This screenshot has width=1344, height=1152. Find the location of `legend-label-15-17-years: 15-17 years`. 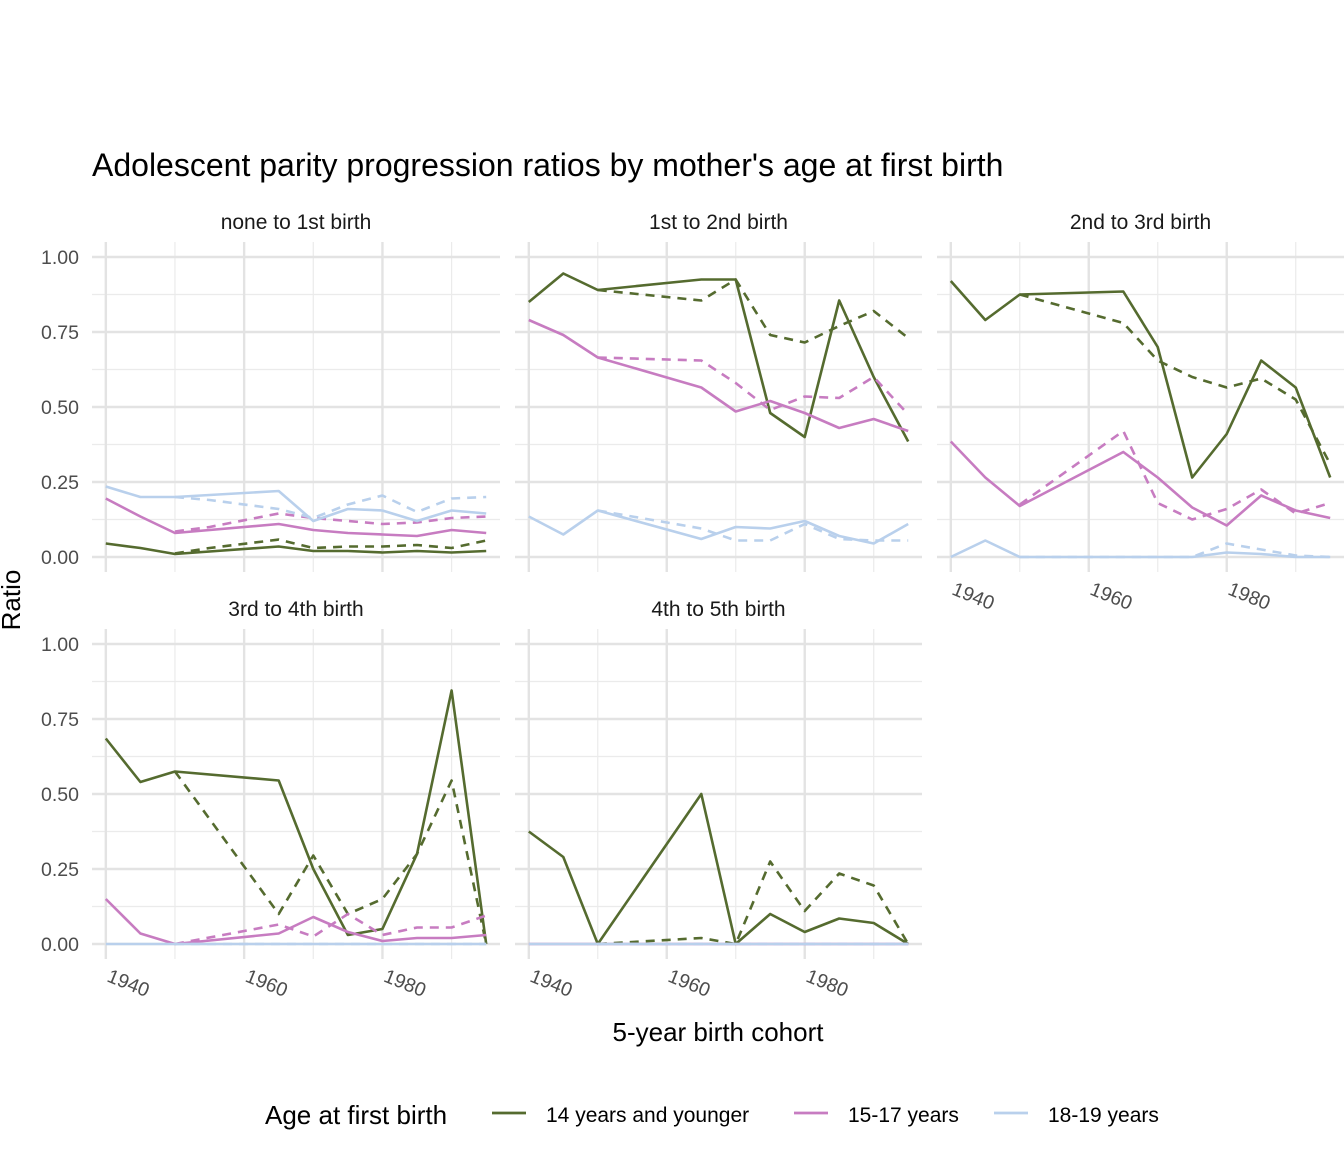

legend-label-15-17-years: 15-17 years is located at coordinates (903, 1115).